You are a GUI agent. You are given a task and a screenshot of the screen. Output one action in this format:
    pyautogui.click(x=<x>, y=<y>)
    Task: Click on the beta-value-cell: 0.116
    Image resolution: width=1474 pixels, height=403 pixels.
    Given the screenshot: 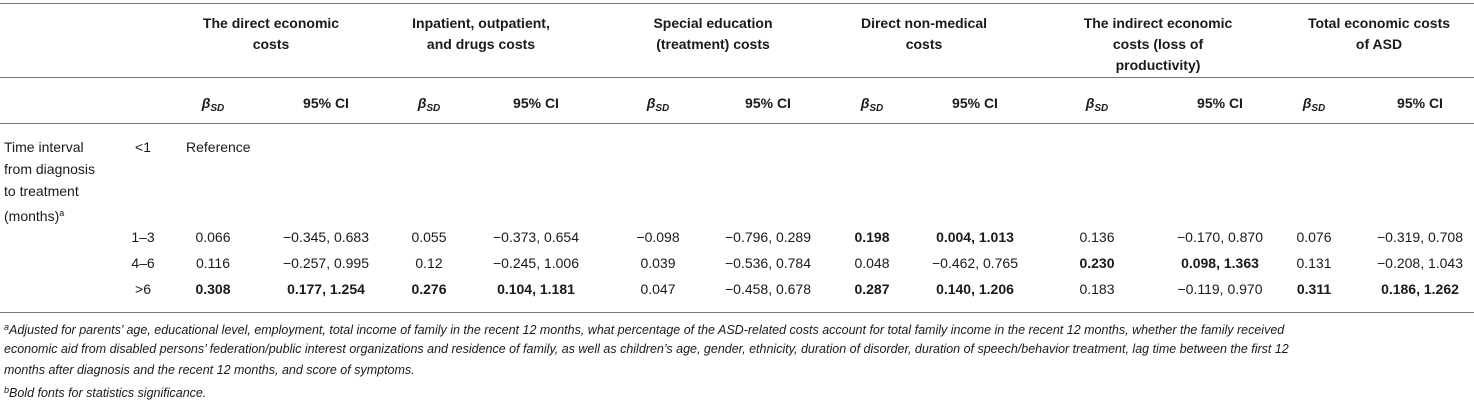 What is the action you would take?
    pyautogui.click(x=213, y=263)
    